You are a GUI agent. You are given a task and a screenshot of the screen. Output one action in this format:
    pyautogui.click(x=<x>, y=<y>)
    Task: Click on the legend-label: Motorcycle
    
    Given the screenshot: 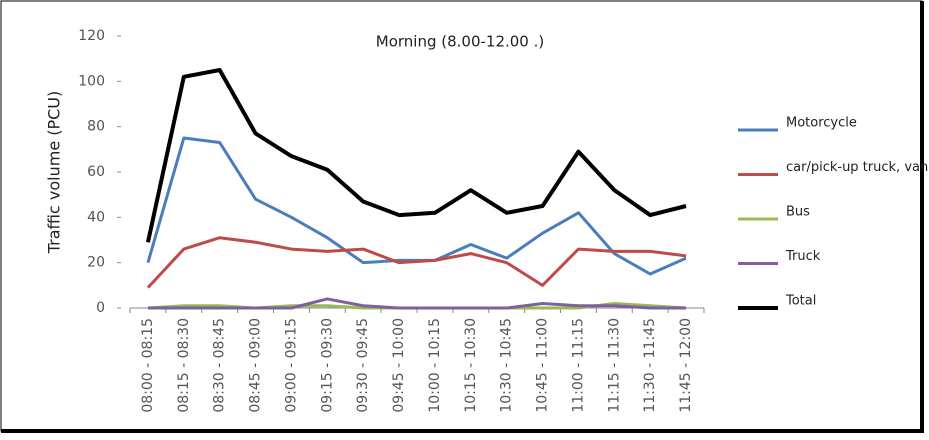 What is the action you would take?
    pyautogui.click(x=821, y=123)
    